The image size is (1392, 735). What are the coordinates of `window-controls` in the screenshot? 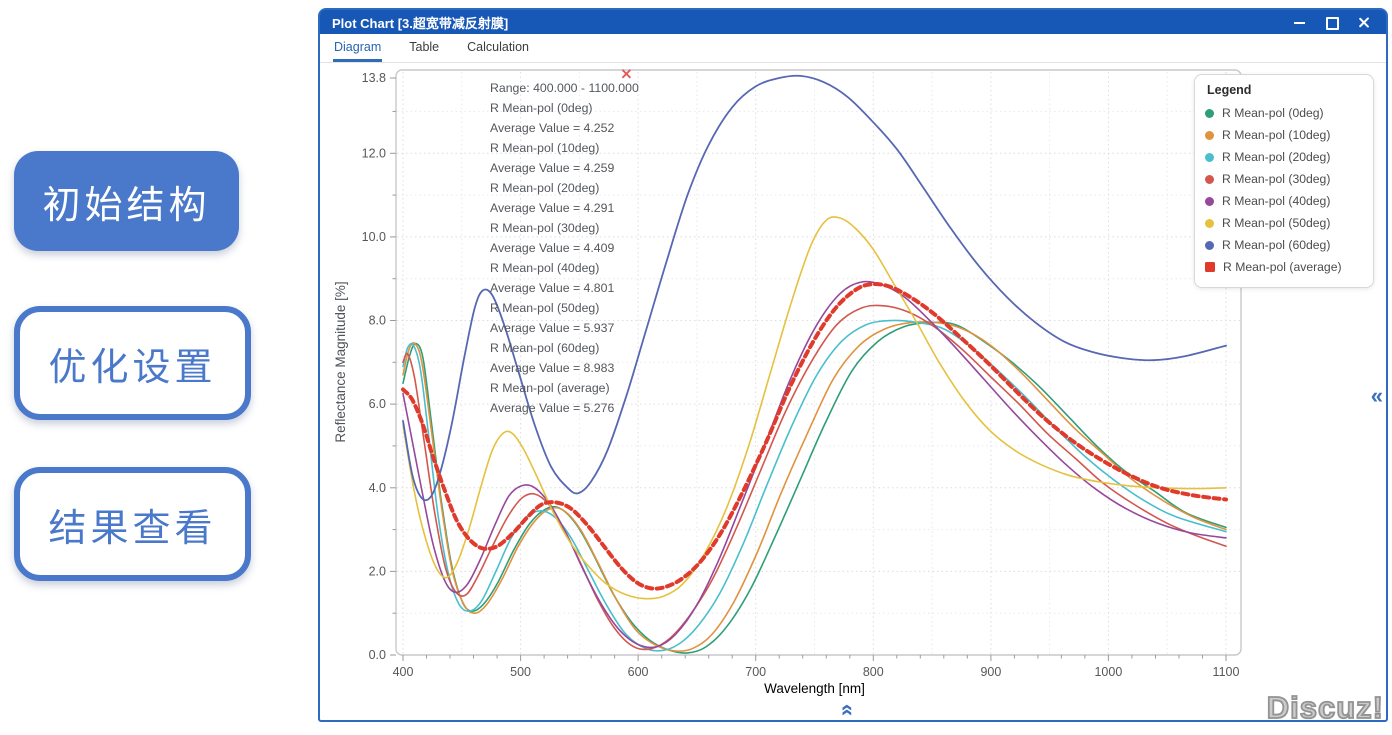 It's located at (1333, 23).